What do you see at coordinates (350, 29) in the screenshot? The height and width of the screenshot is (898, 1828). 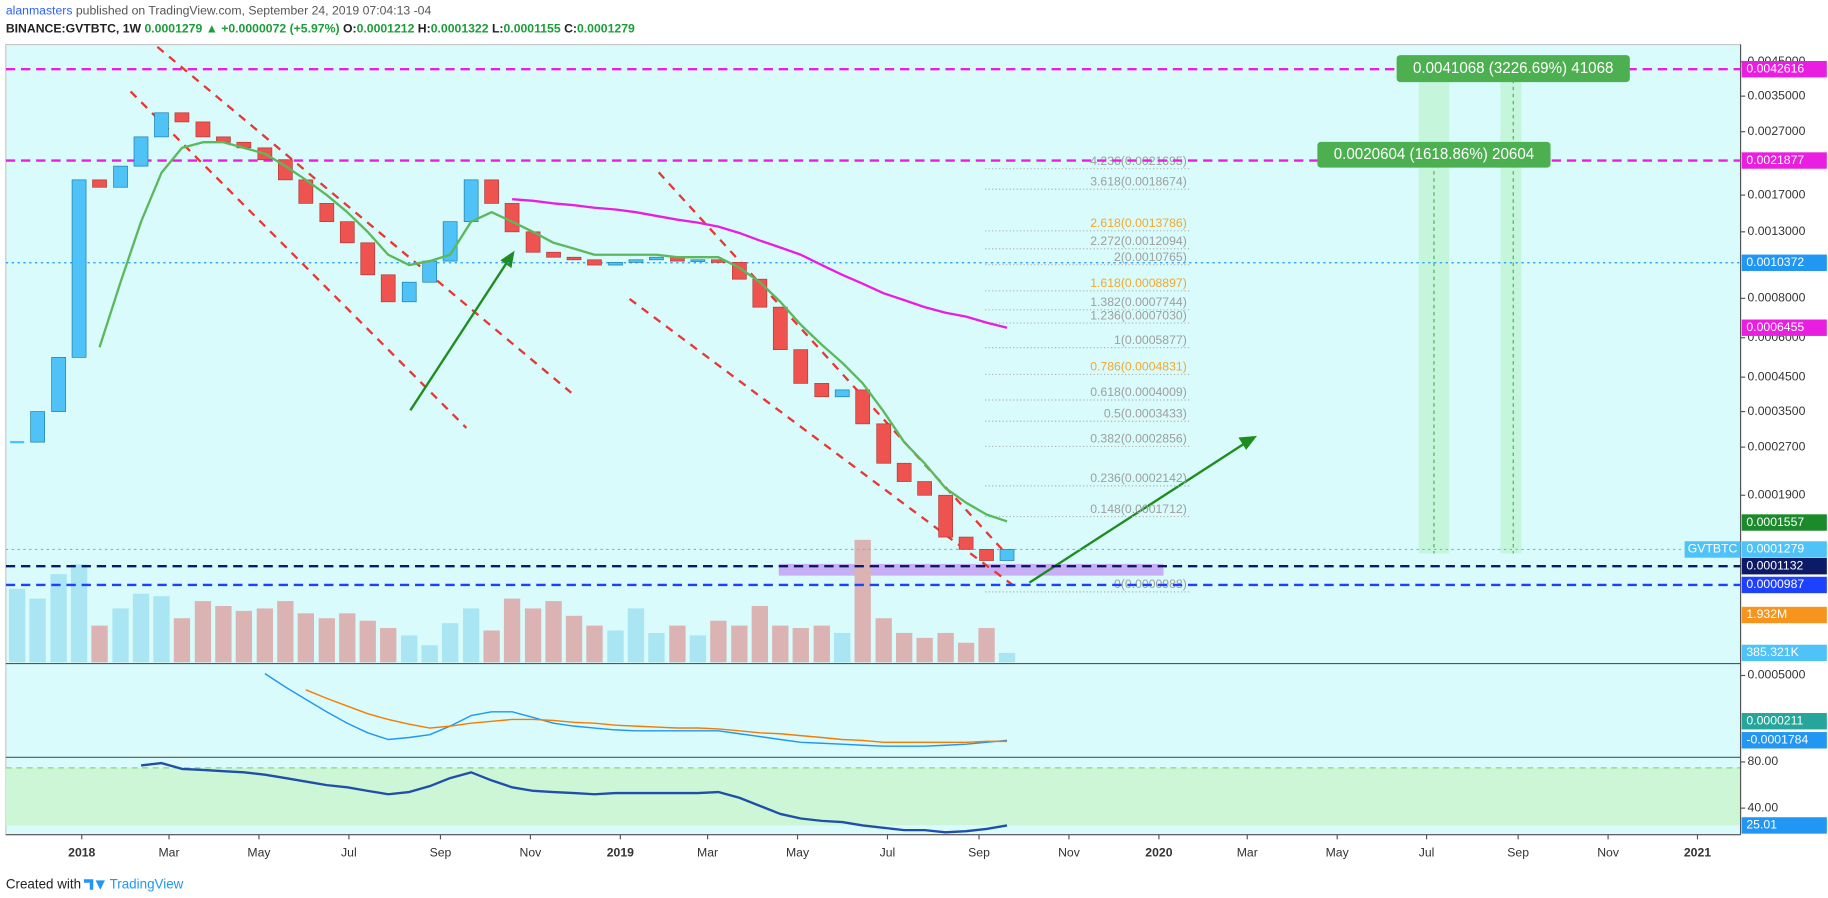 I see `ohlc-key: O:` at bounding box center [350, 29].